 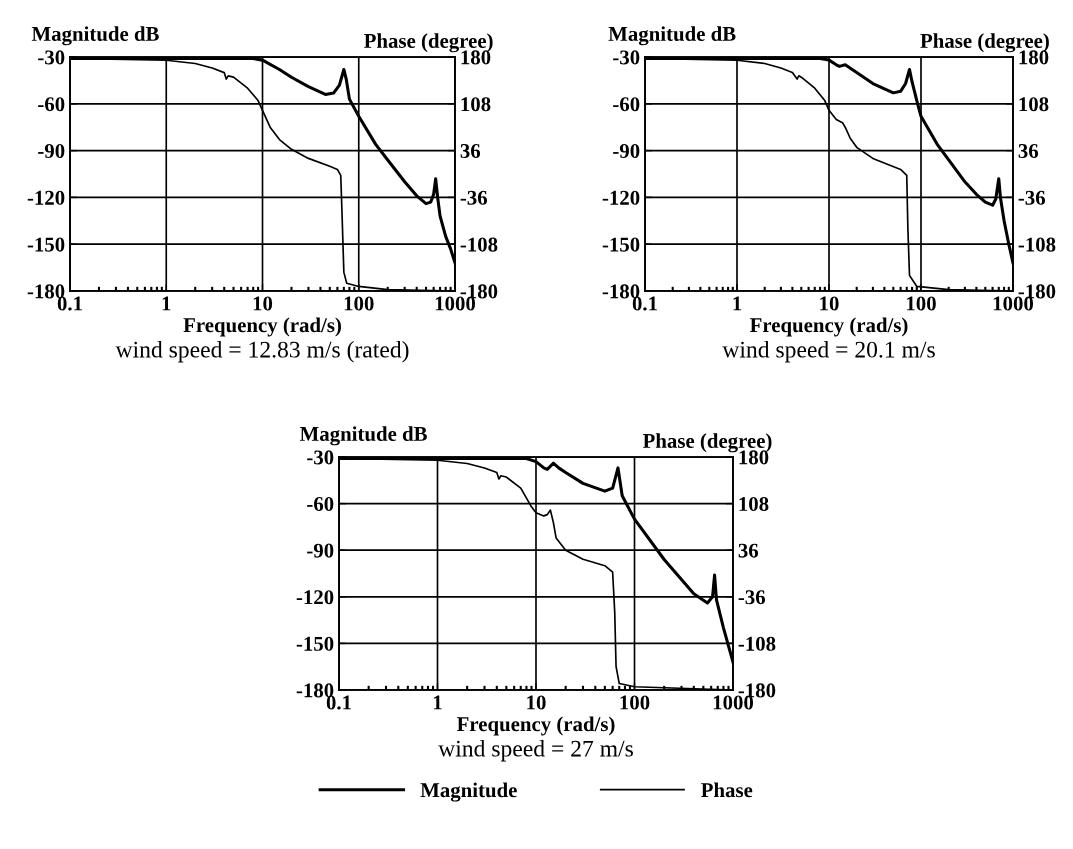 I want to click on text: wind speed = 12.83 m/s (rated), so click(x=262, y=352).